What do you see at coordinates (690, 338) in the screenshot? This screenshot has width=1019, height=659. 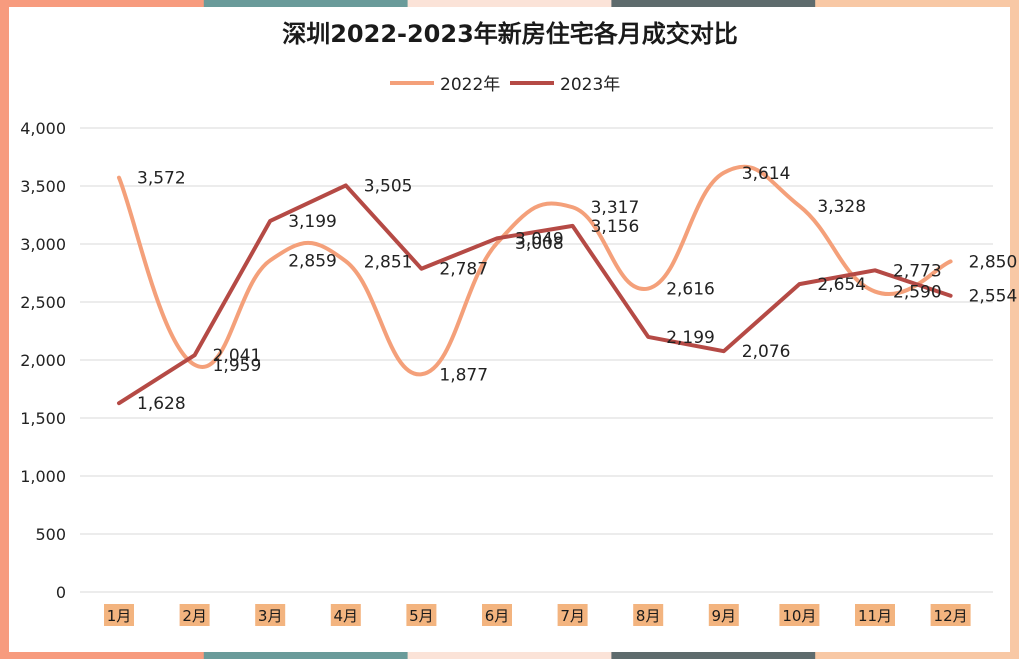 I see `data-label-2023: 2,199` at bounding box center [690, 338].